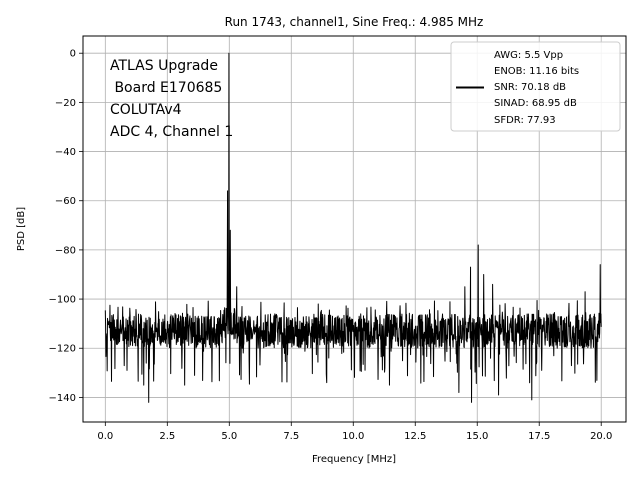 The width and height of the screenshot is (640, 480). What do you see at coordinates (171, 132) in the screenshot?
I see `annotation-line-4: ADC 4, Channel 1` at bounding box center [171, 132].